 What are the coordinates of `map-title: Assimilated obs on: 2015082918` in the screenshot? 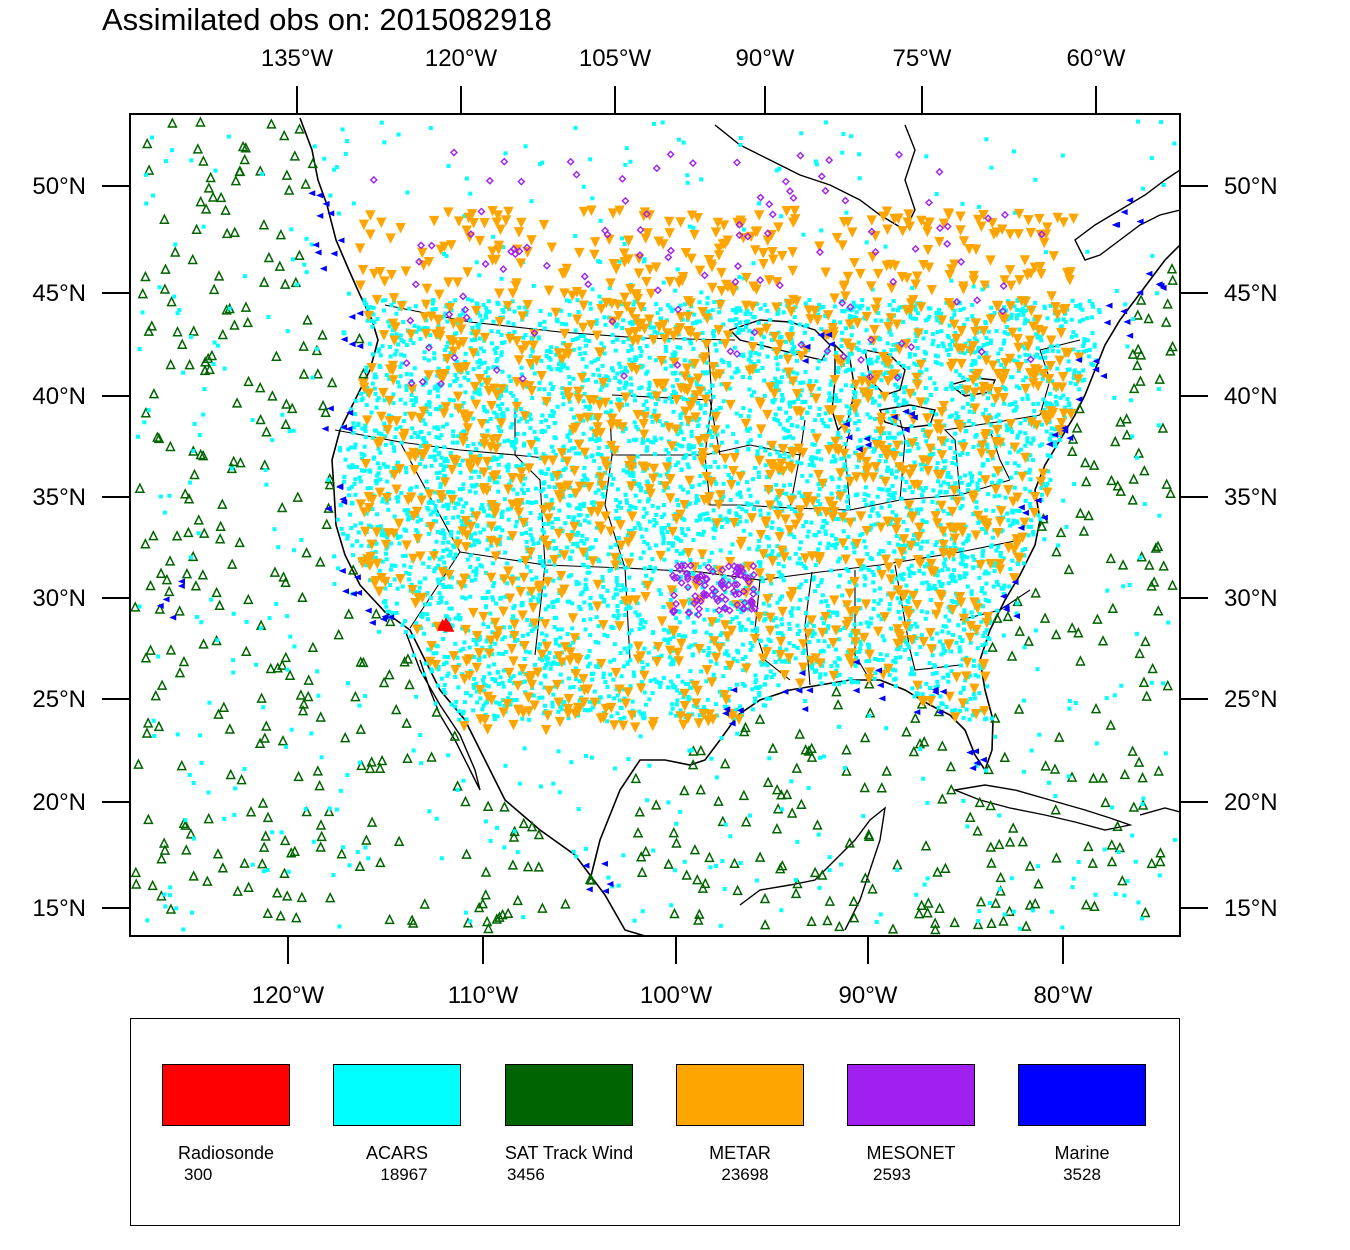 It's located at (327, 19).